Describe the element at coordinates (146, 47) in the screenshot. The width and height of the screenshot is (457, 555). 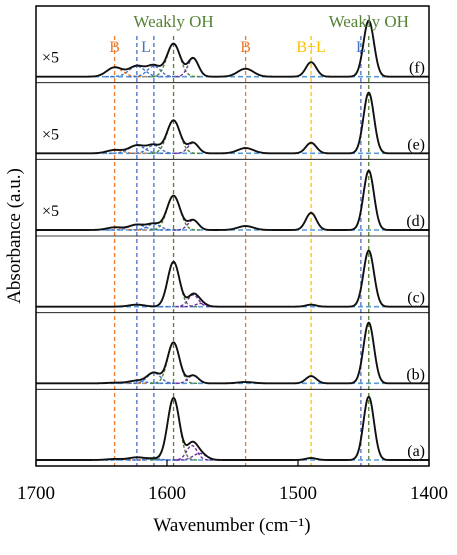
I see `reference-label-3: L` at that location.